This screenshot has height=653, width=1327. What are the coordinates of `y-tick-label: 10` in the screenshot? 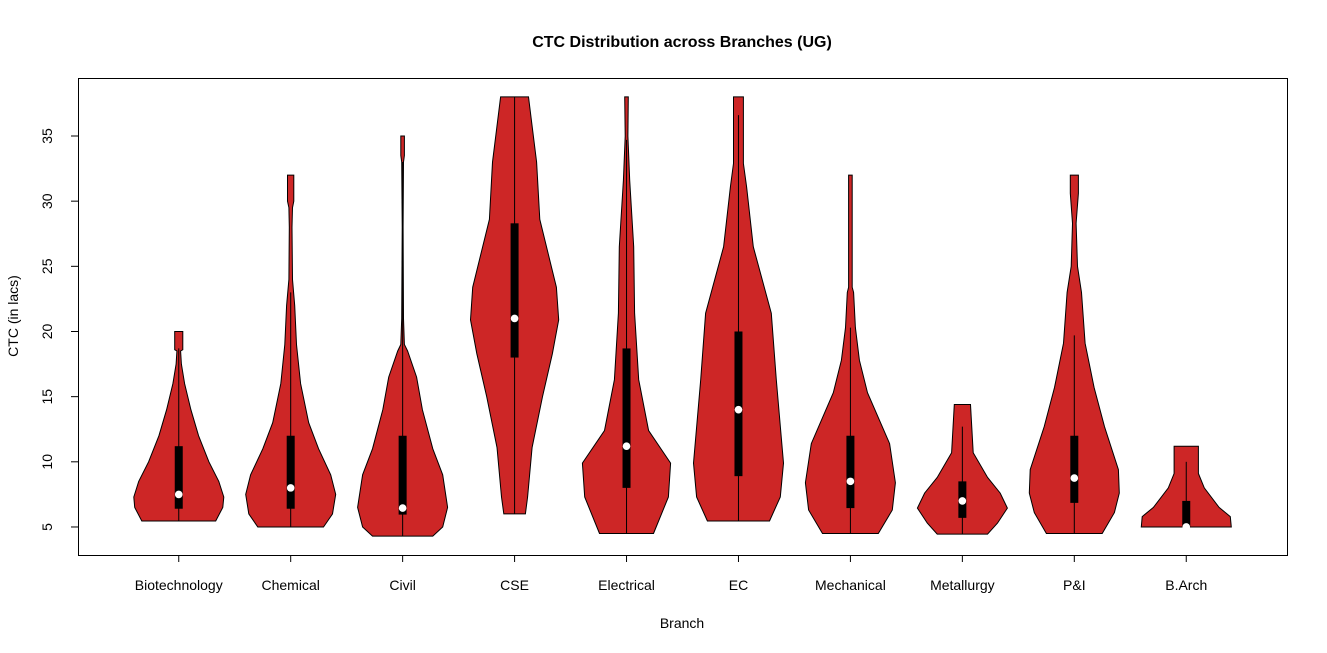 It's located at (47, 462).